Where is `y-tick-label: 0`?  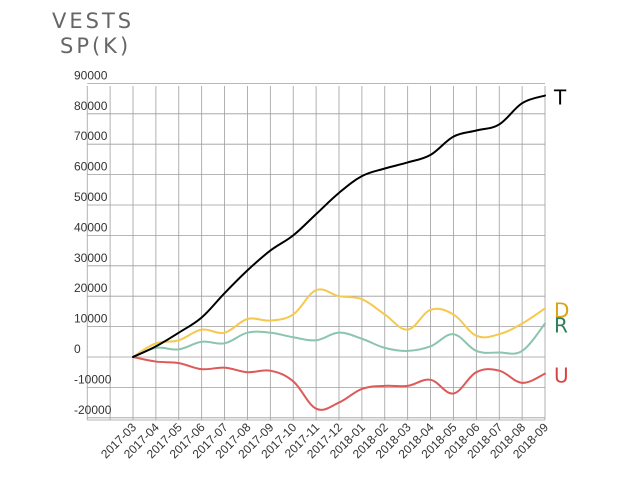
y-tick-label: 0 is located at coordinates (77, 349).